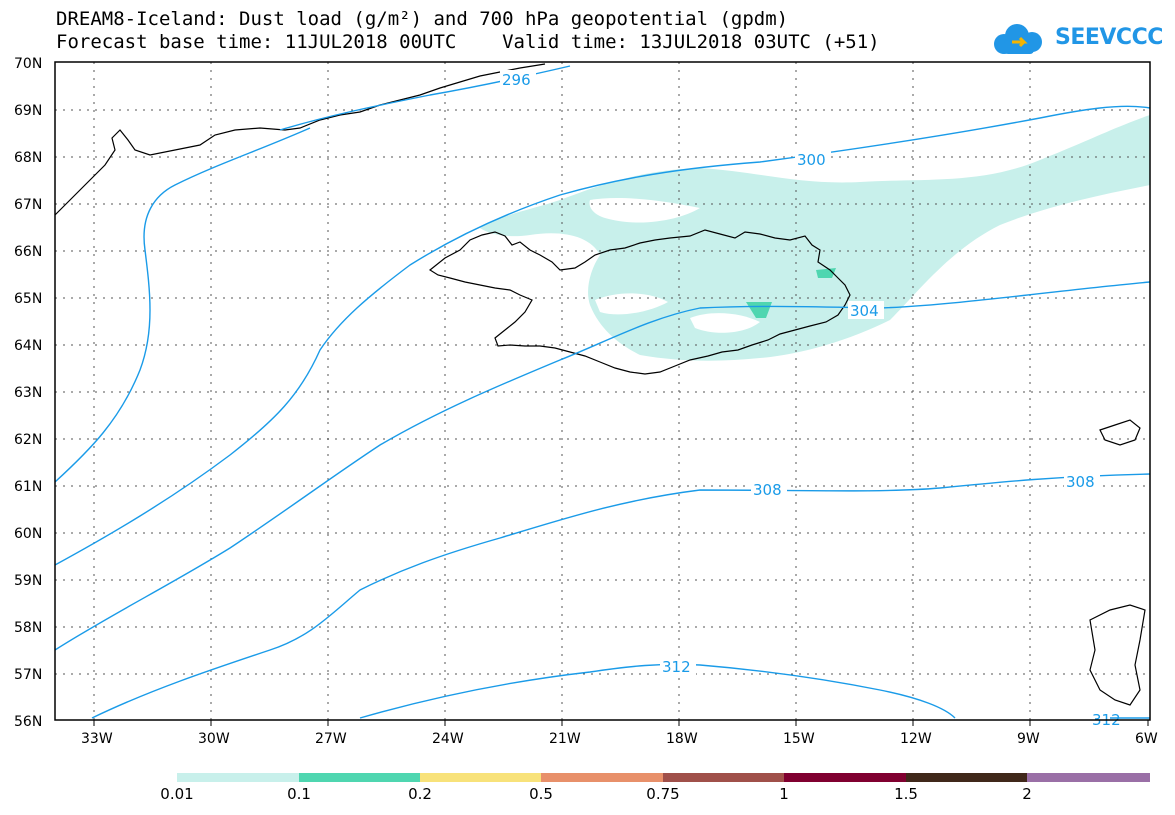 The height and width of the screenshot is (815, 1175). What do you see at coordinates (331, 739) in the screenshot?
I see `lon-label: 27W` at bounding box center [331, 739].